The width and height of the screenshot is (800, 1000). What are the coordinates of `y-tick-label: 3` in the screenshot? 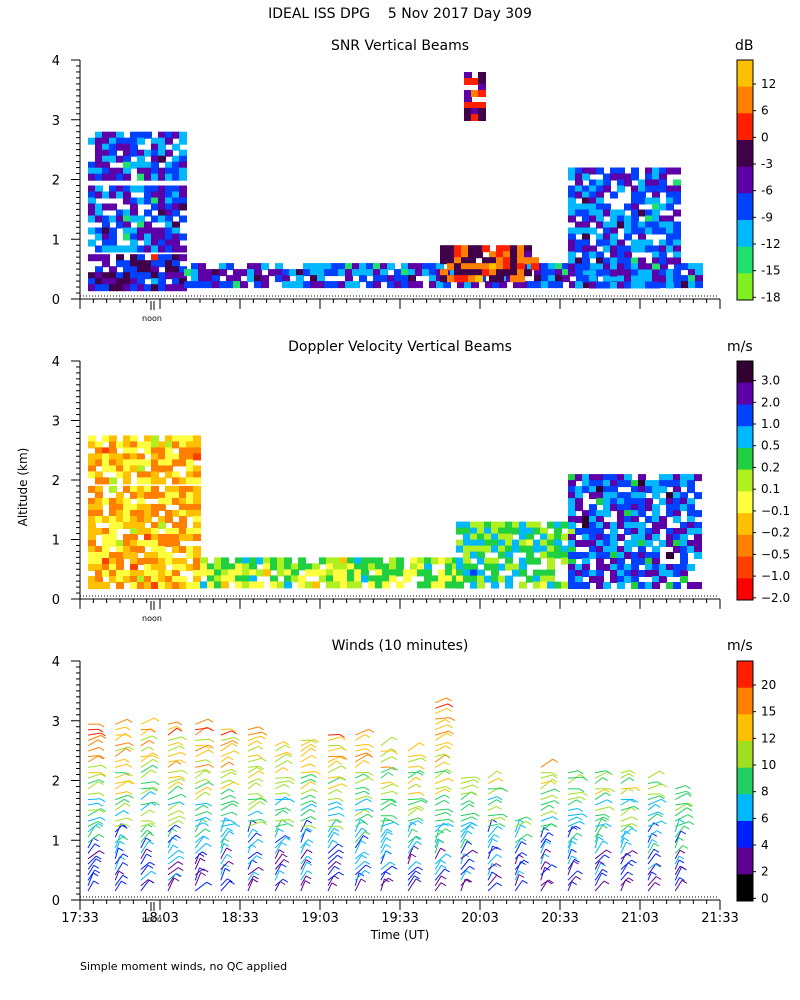 It's located at (56, 422).